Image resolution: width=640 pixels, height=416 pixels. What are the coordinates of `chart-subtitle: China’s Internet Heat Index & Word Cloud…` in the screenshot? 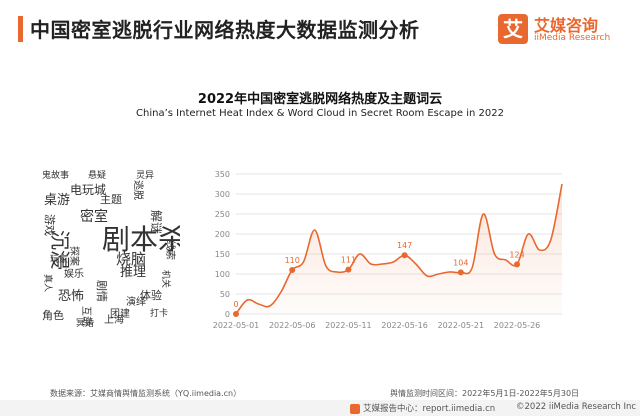 It's located at (320, 113).